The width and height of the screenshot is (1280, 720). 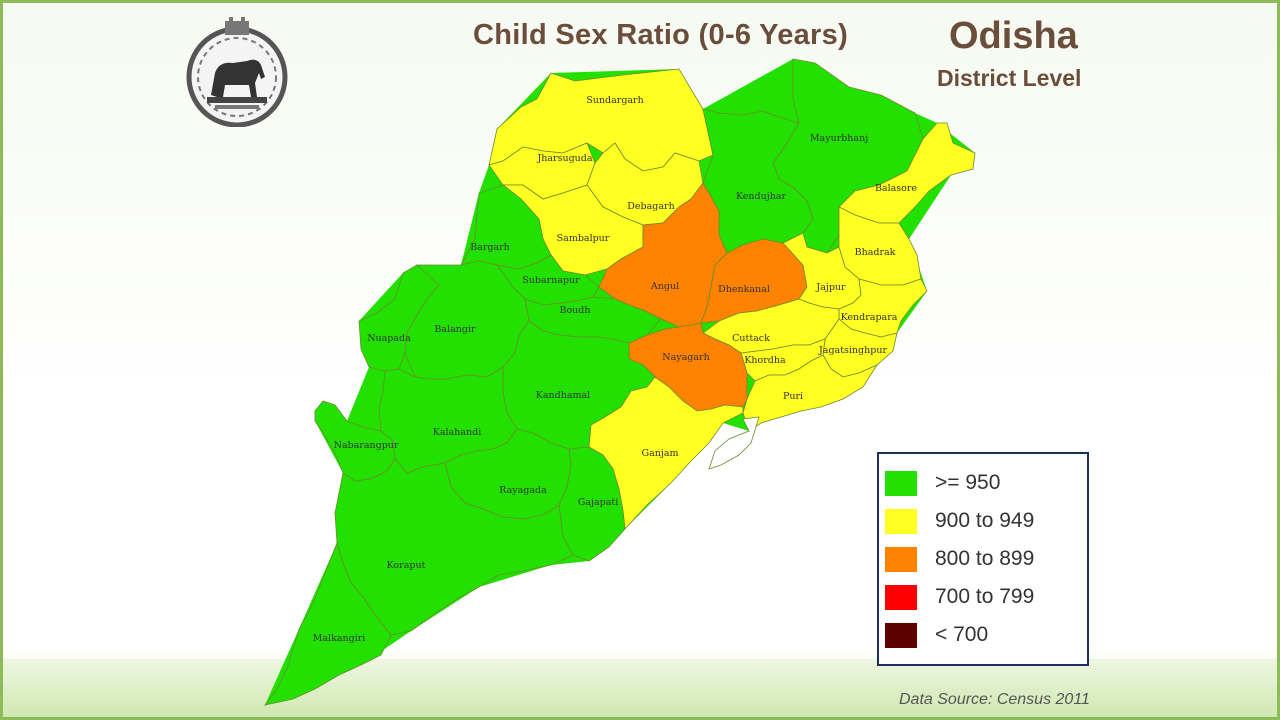 I want to click on district-label: Rayagada, so click(x=523, y=490).